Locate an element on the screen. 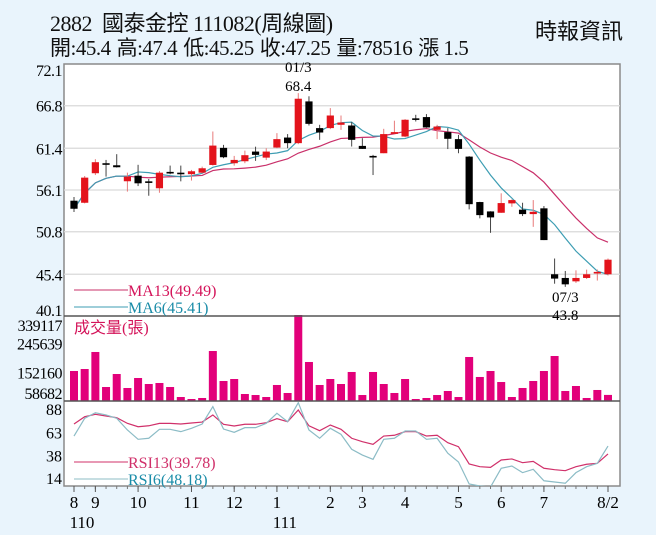 The height and width of the screenshot is (535, 656). month-label: 5 is located at coordinates (458, 502).